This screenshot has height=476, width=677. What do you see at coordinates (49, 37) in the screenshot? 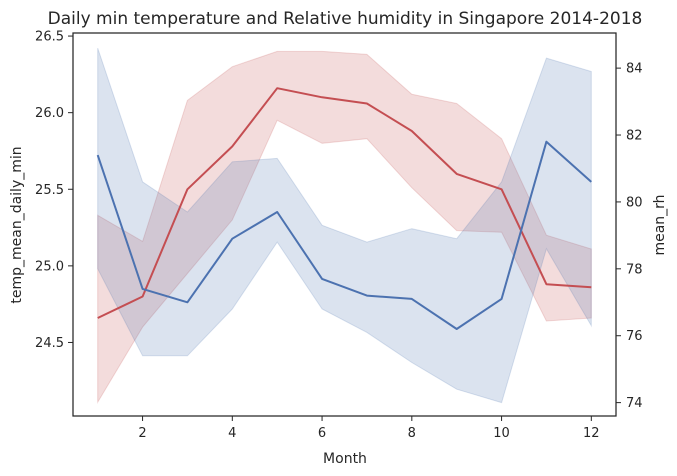
I see `left-tick-label: 26.5` at bounding box center [49, 37].